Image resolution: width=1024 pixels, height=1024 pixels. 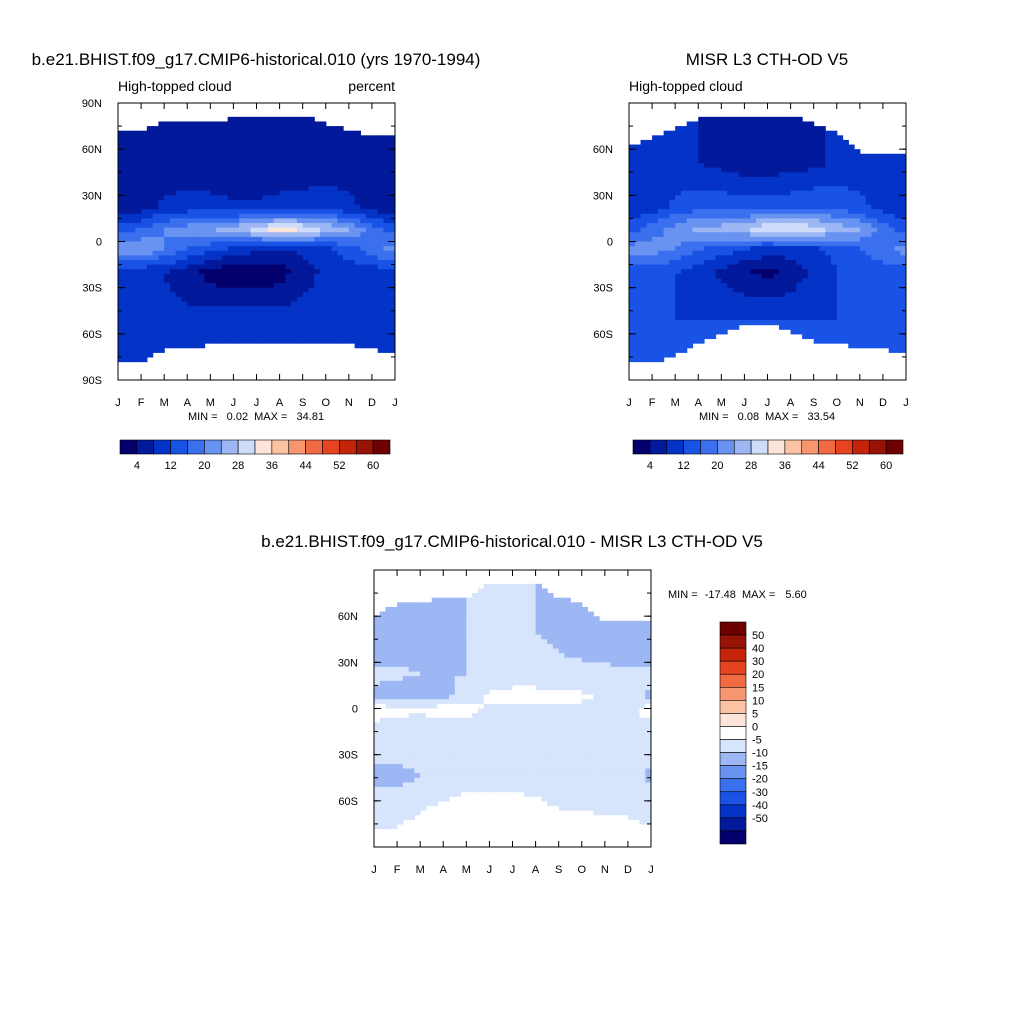 What do you see at coordinates (658, 447) in the screenshot?
I see `colorbar-box` at bounding box center [658, 447].